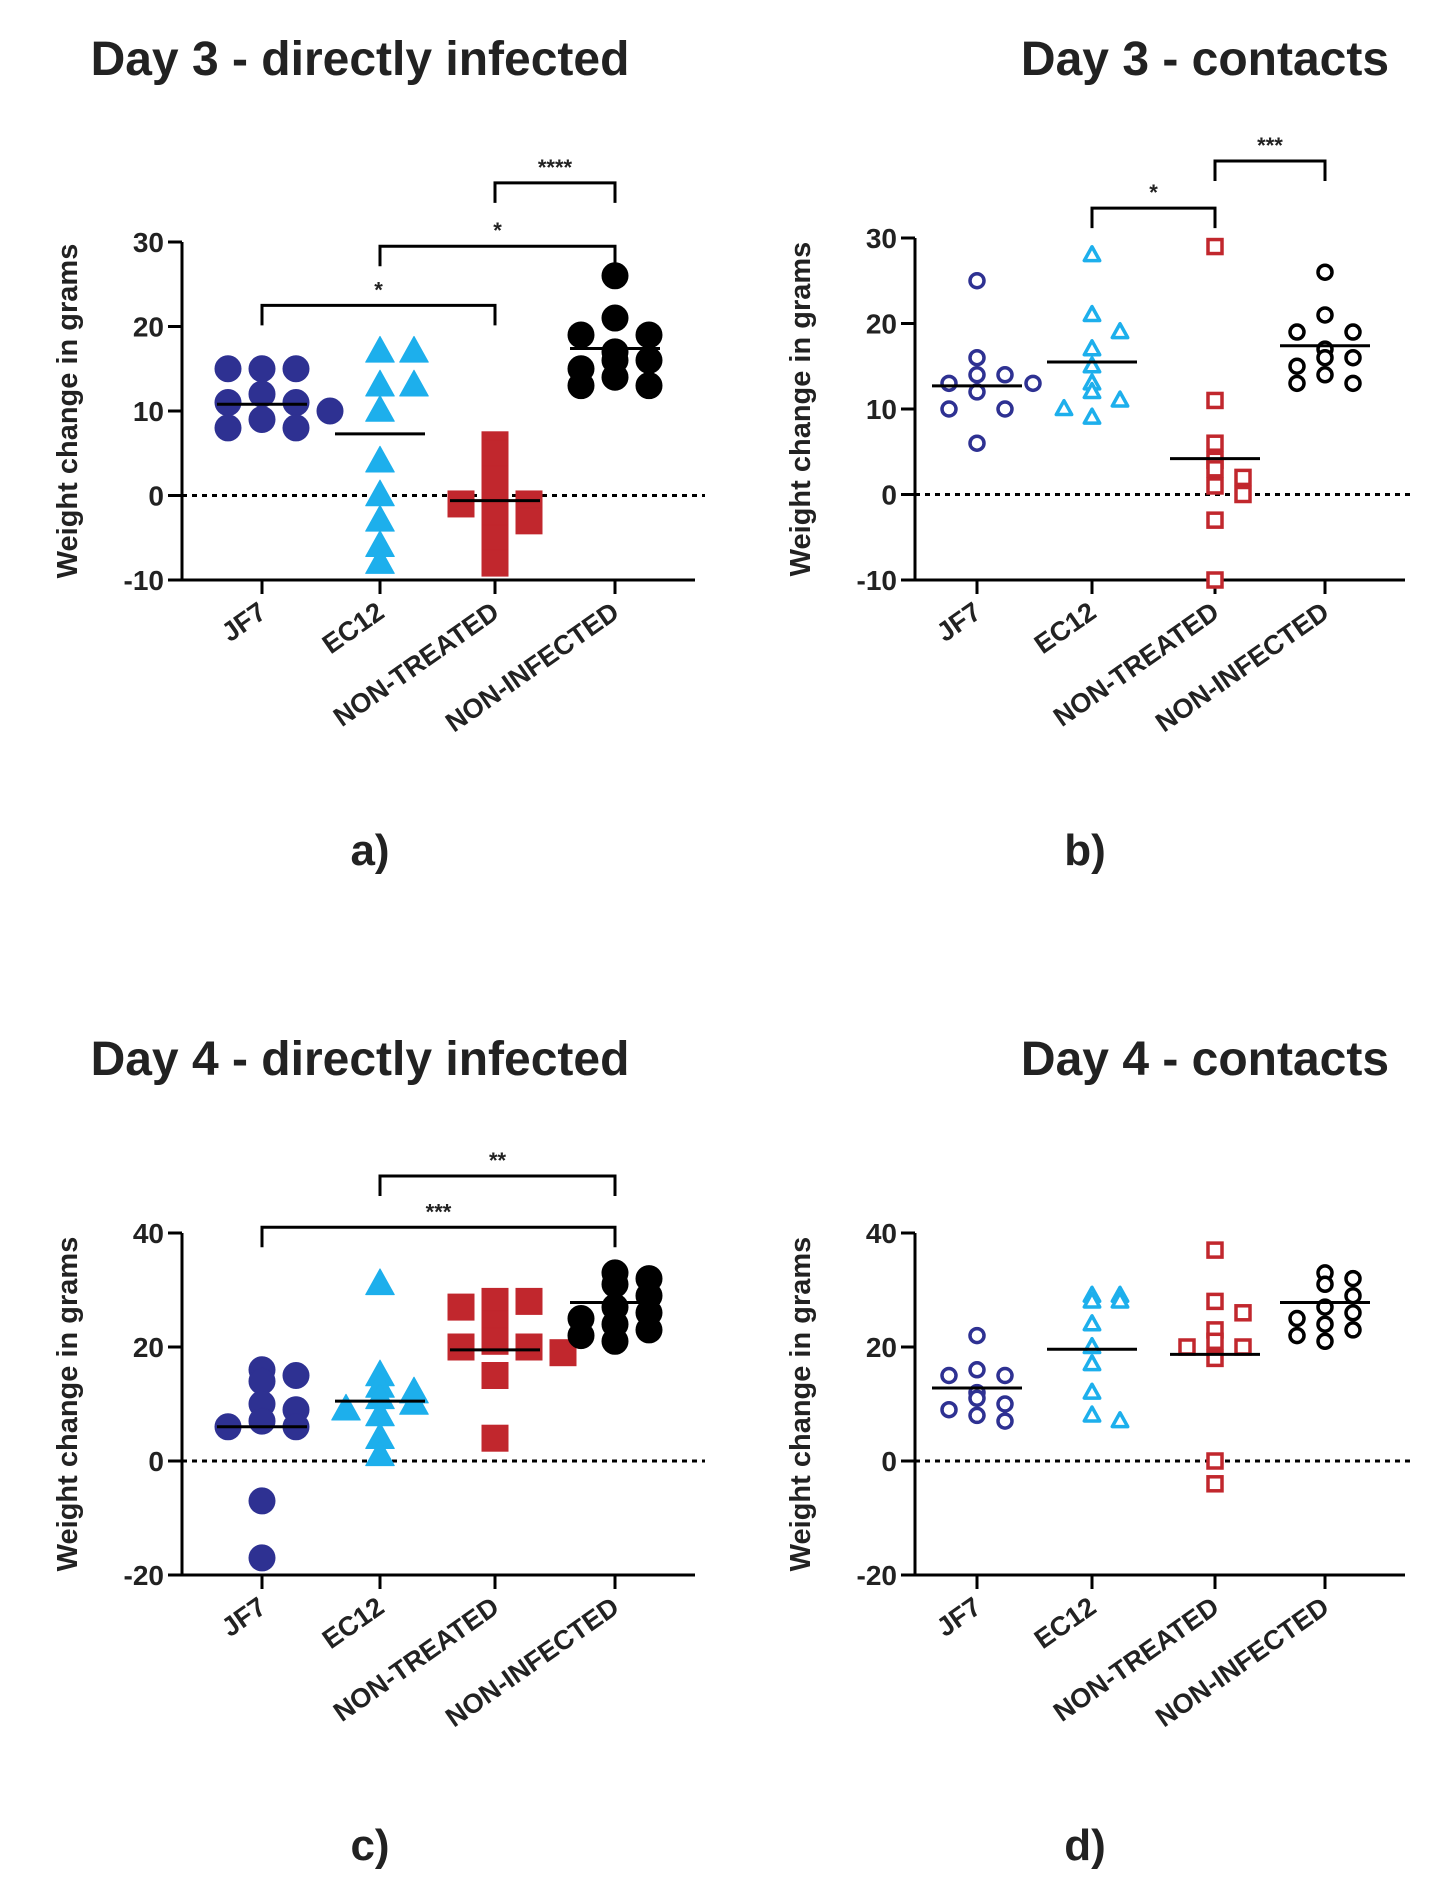 The height and width of the screenshot is (1887, 1448). I want to click on significance-bracket: *, so click(1153, 204).